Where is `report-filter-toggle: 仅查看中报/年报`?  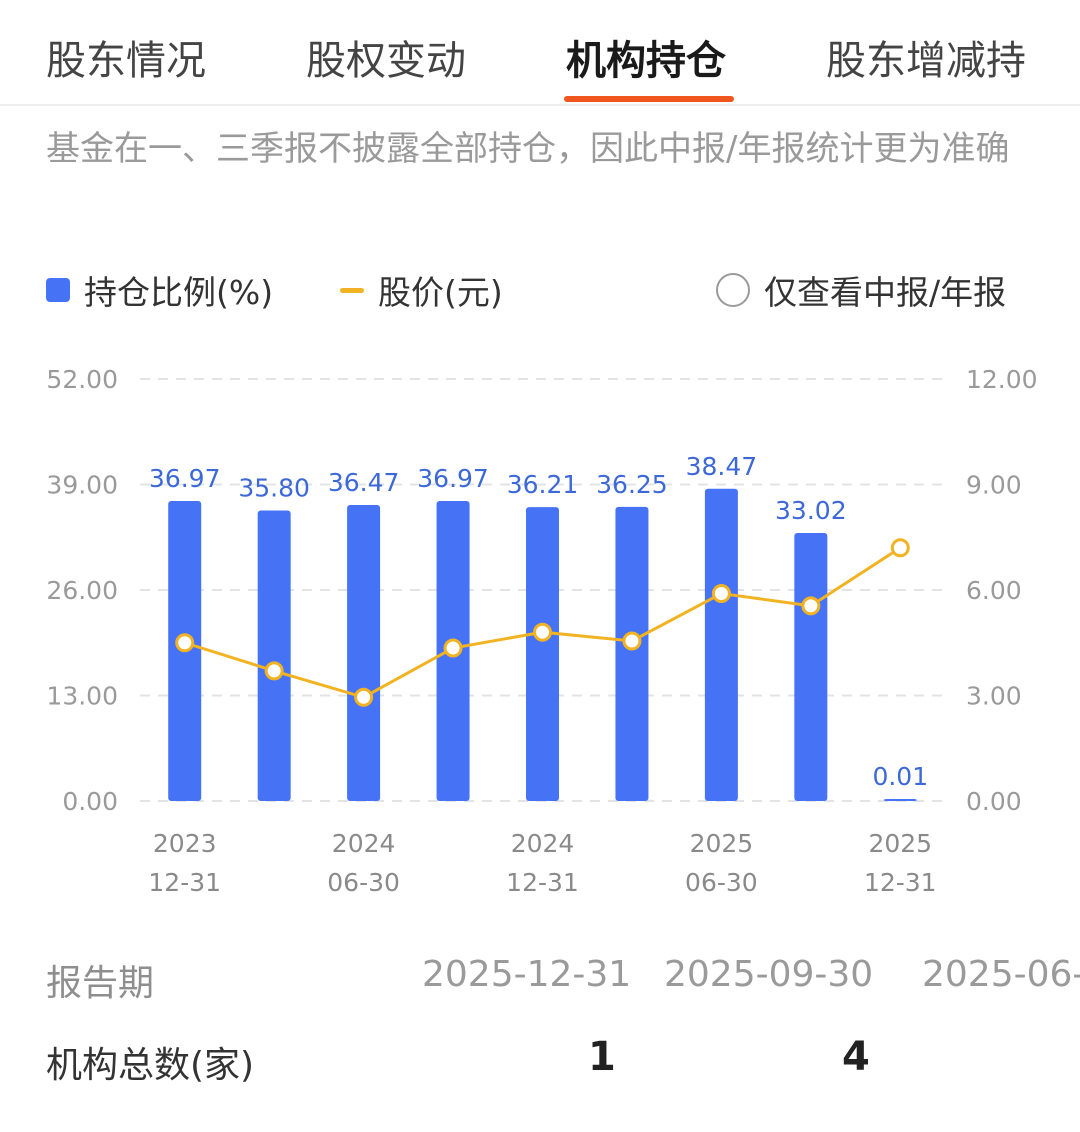 report-filter-toggle: 仅查看中报/年报 is located at coordinates (861, 290).